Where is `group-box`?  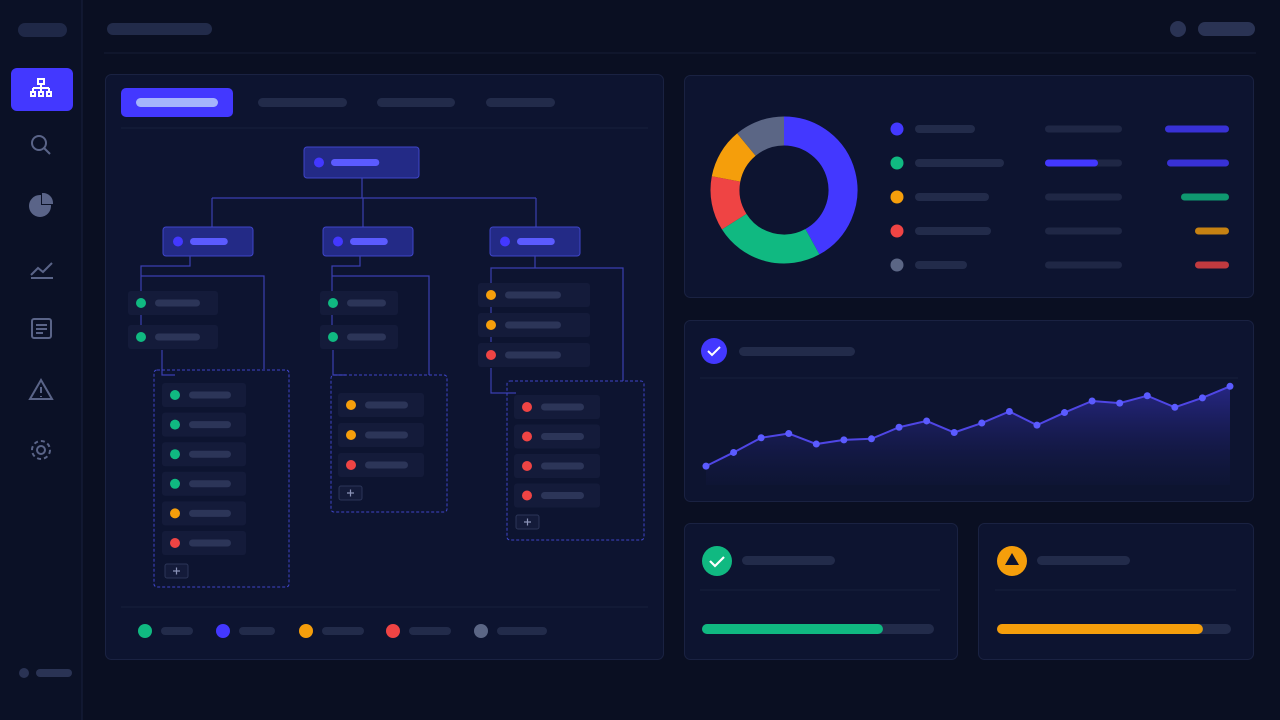 group-box is located at coordinates (389, 443).